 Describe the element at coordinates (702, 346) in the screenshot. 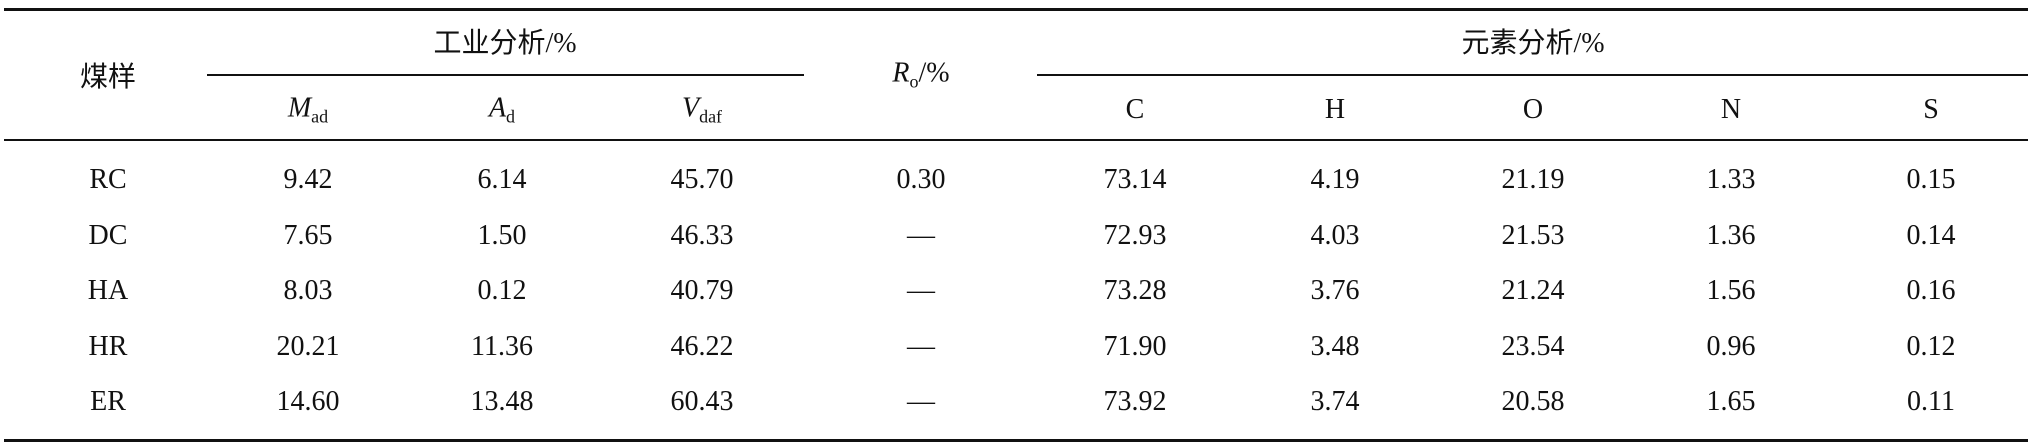

I see `cell: 46.22` at that location.